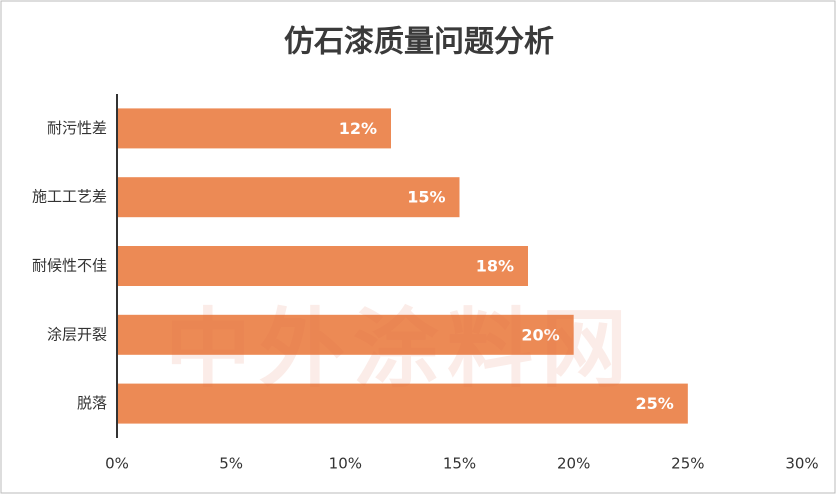  I want to click on value-label: 12%, so click(358, 128).